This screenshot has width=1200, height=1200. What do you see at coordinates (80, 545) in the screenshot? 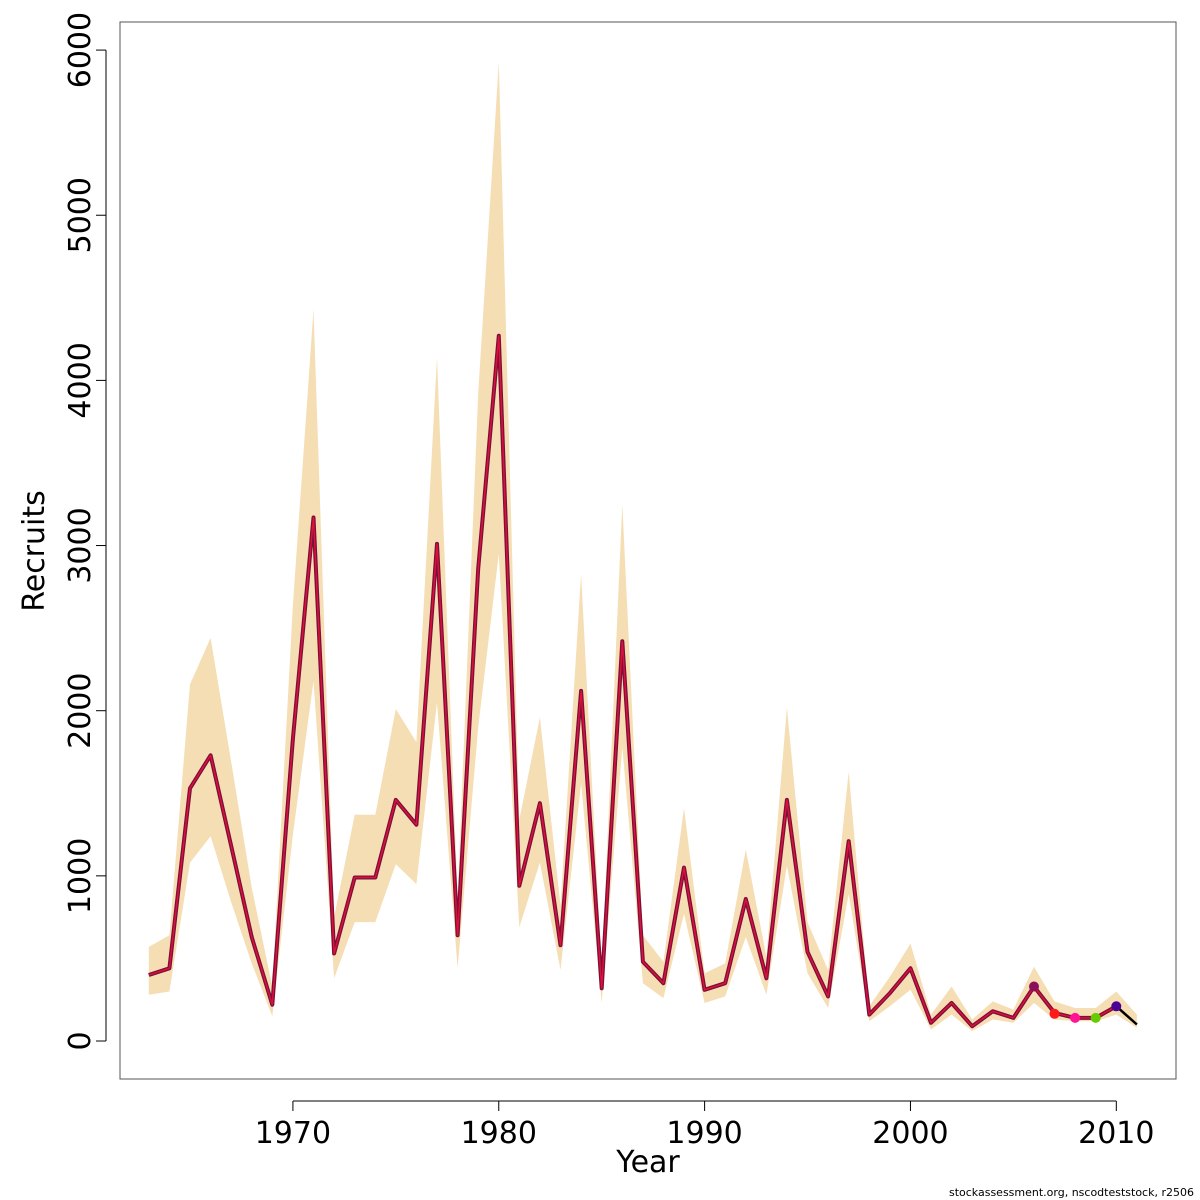
I see `y-tick-label: 3000` at bounding box center [80, 545].